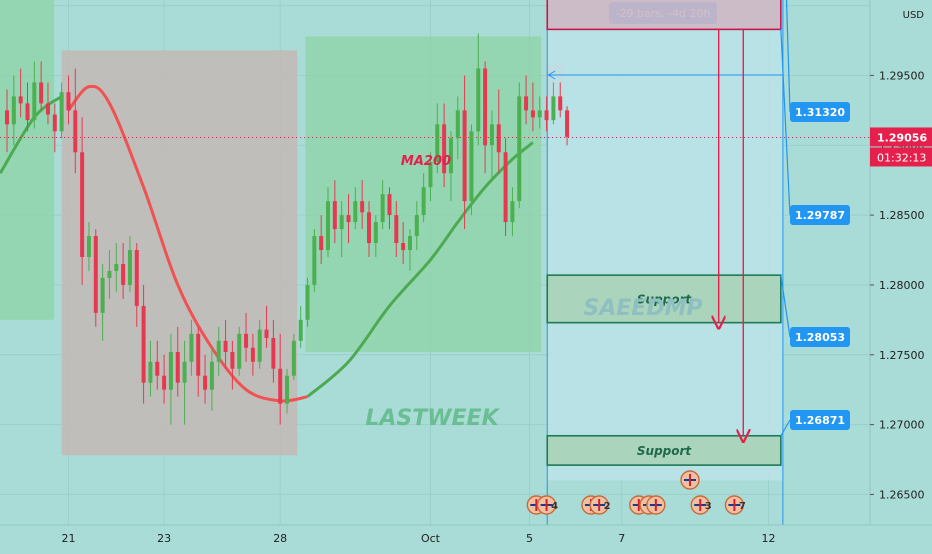  I want to click on zone-price-tag: 1.26871, so click(820, 420).